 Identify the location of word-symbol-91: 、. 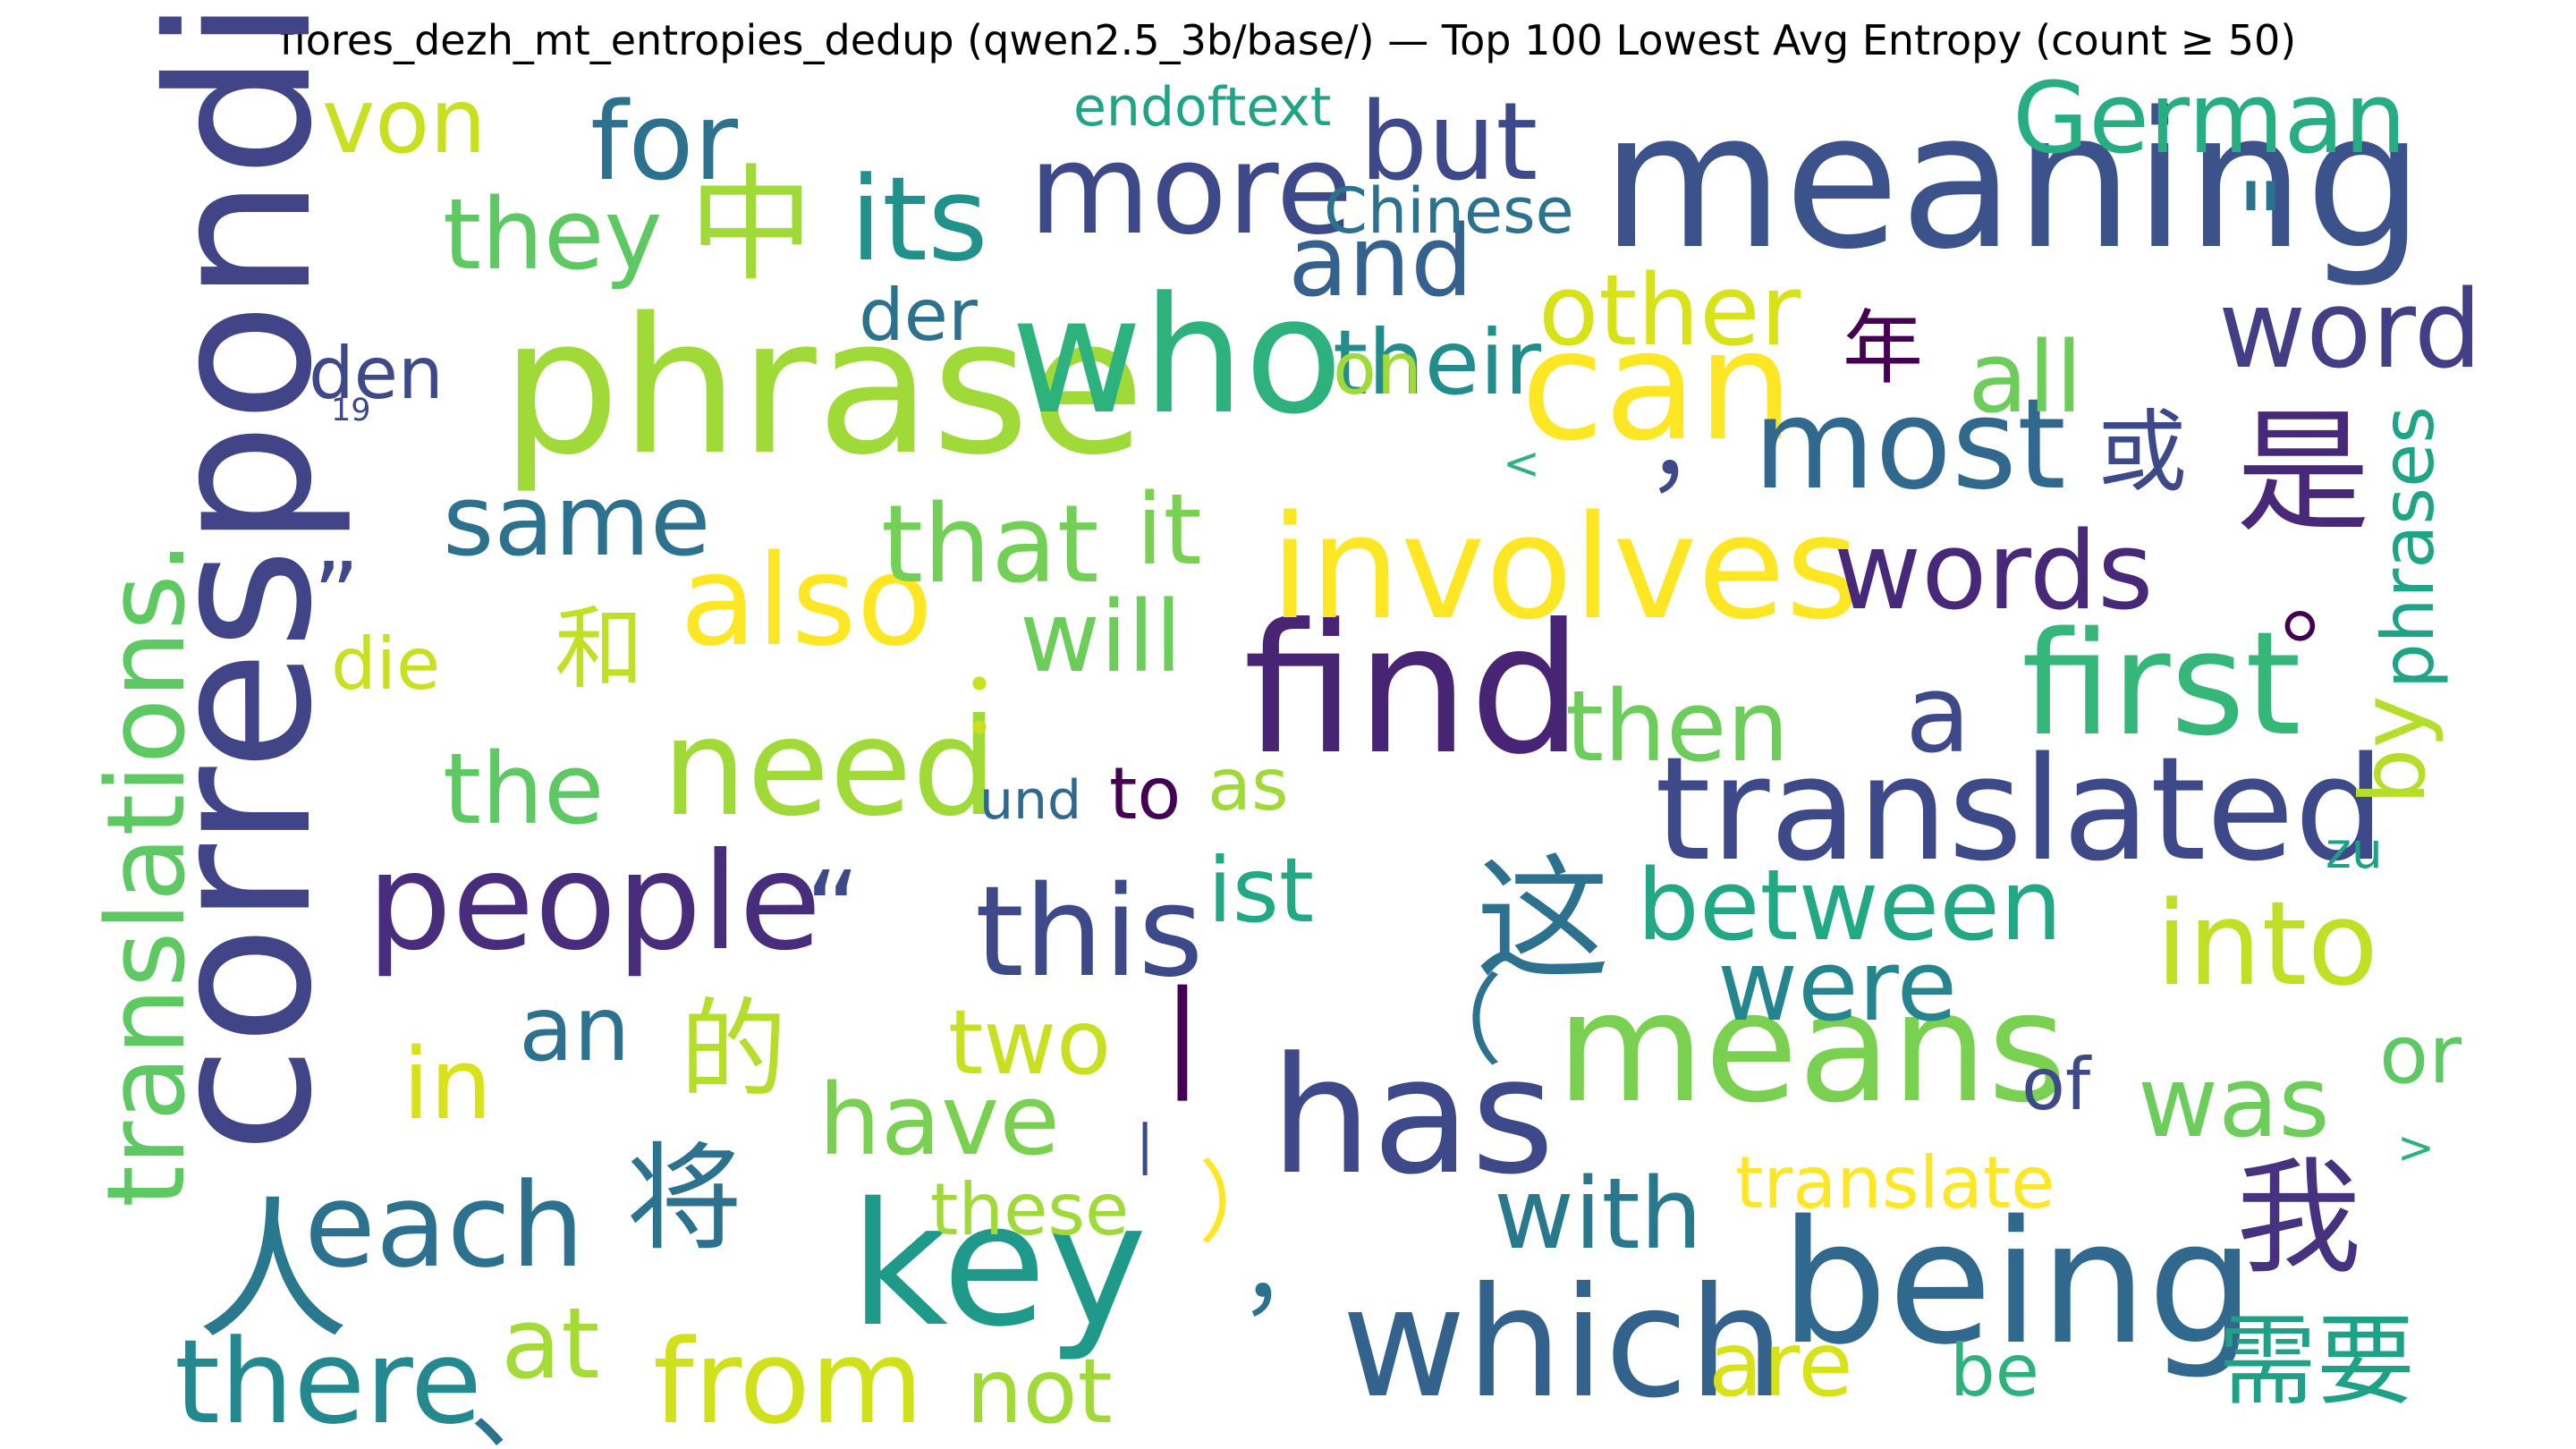
(519, 1399).